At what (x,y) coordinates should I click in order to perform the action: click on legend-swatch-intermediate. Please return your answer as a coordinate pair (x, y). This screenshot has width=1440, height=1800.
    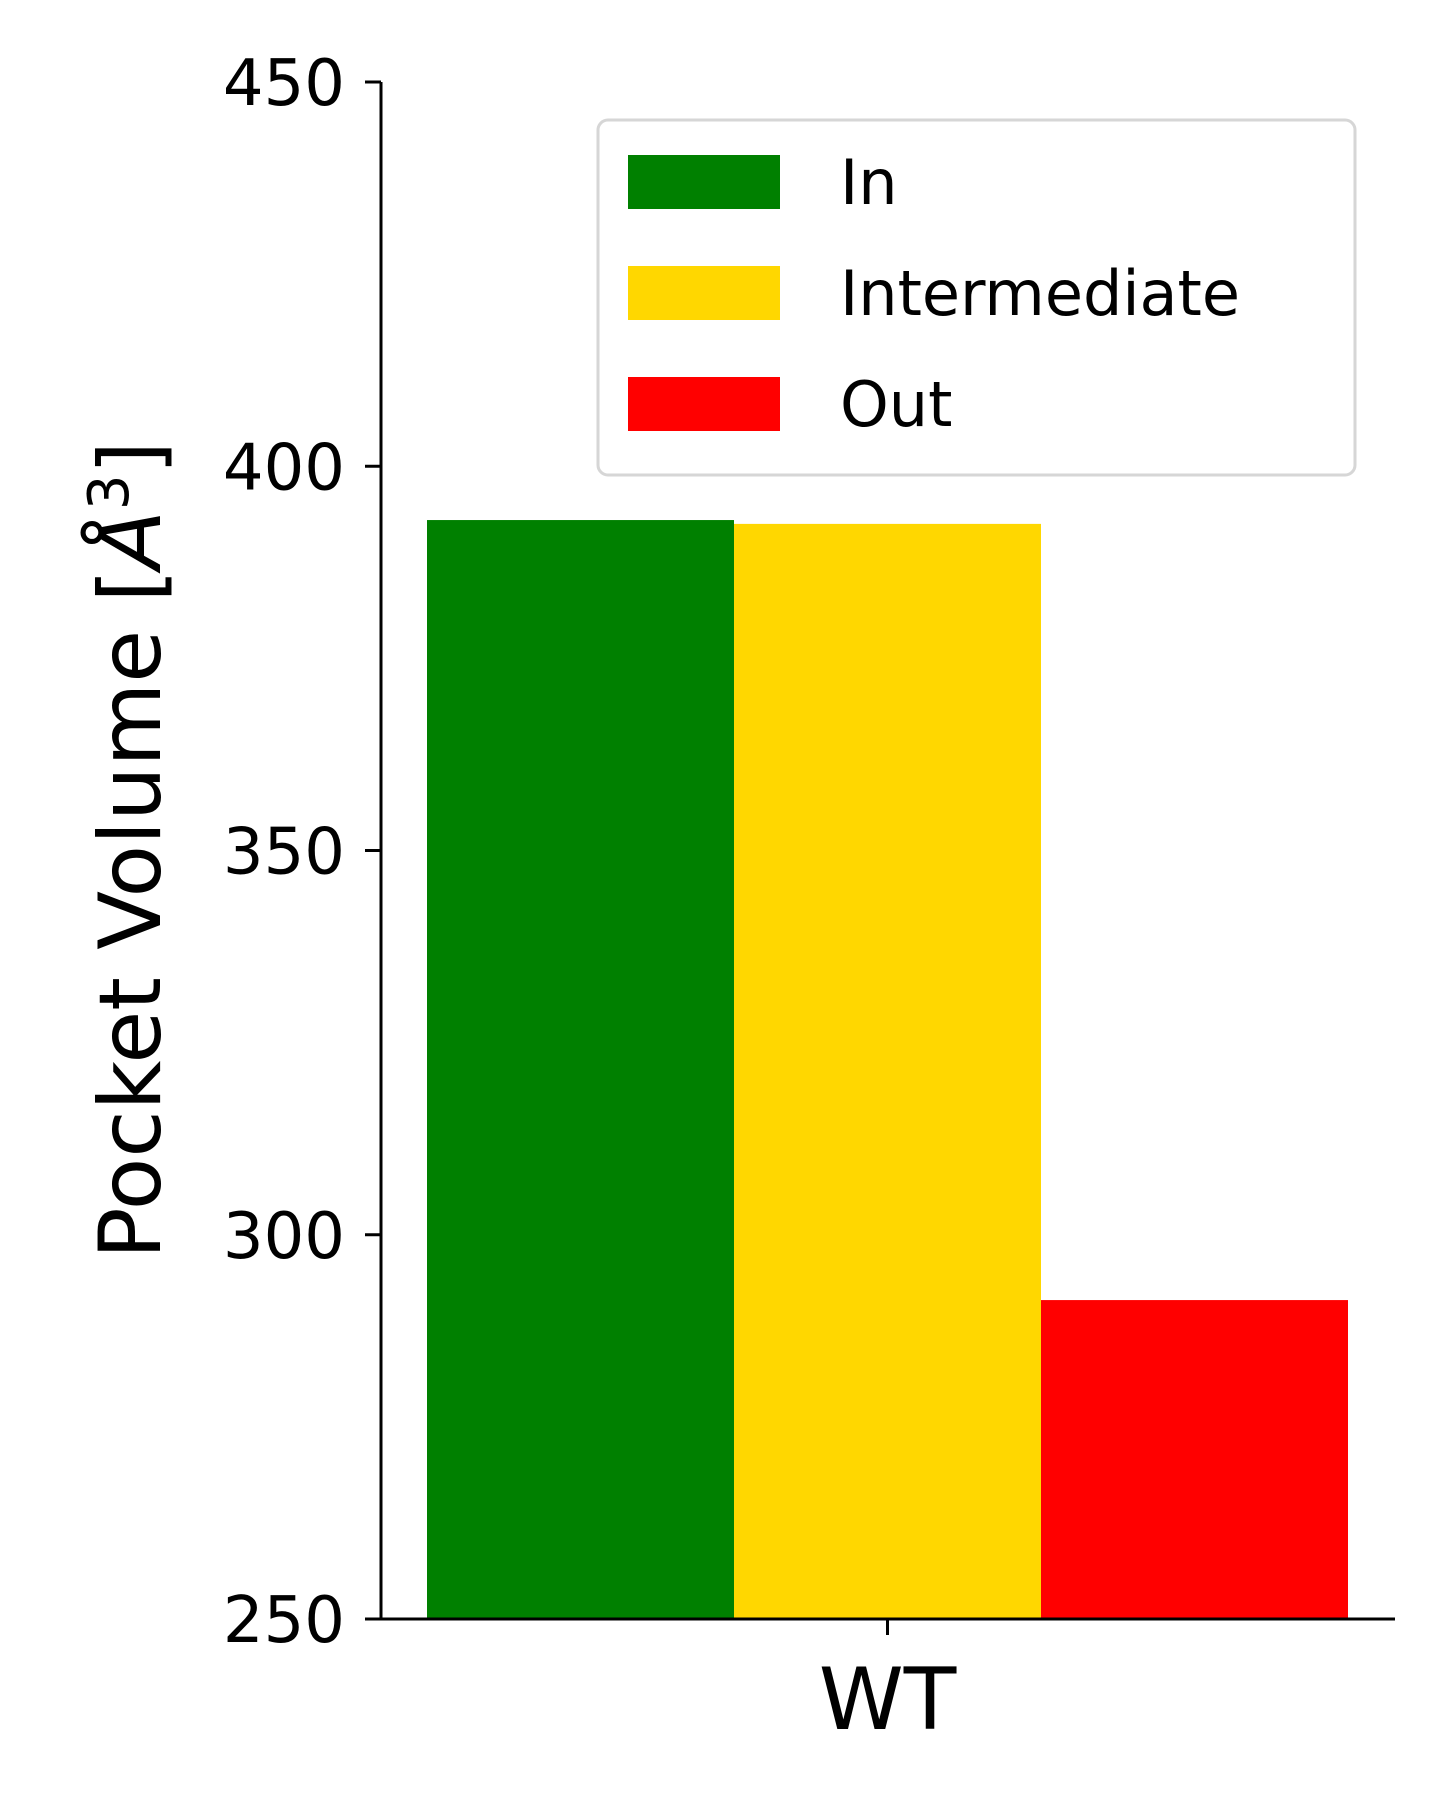
    Looking at the image, I should click on (704, 293).